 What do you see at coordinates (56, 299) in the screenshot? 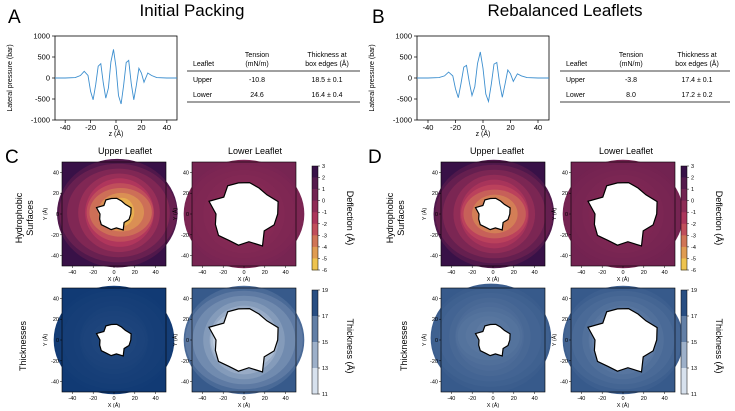
I see `c-upper-thickness-ytick-label: 40` at bounding box center [56, 299].